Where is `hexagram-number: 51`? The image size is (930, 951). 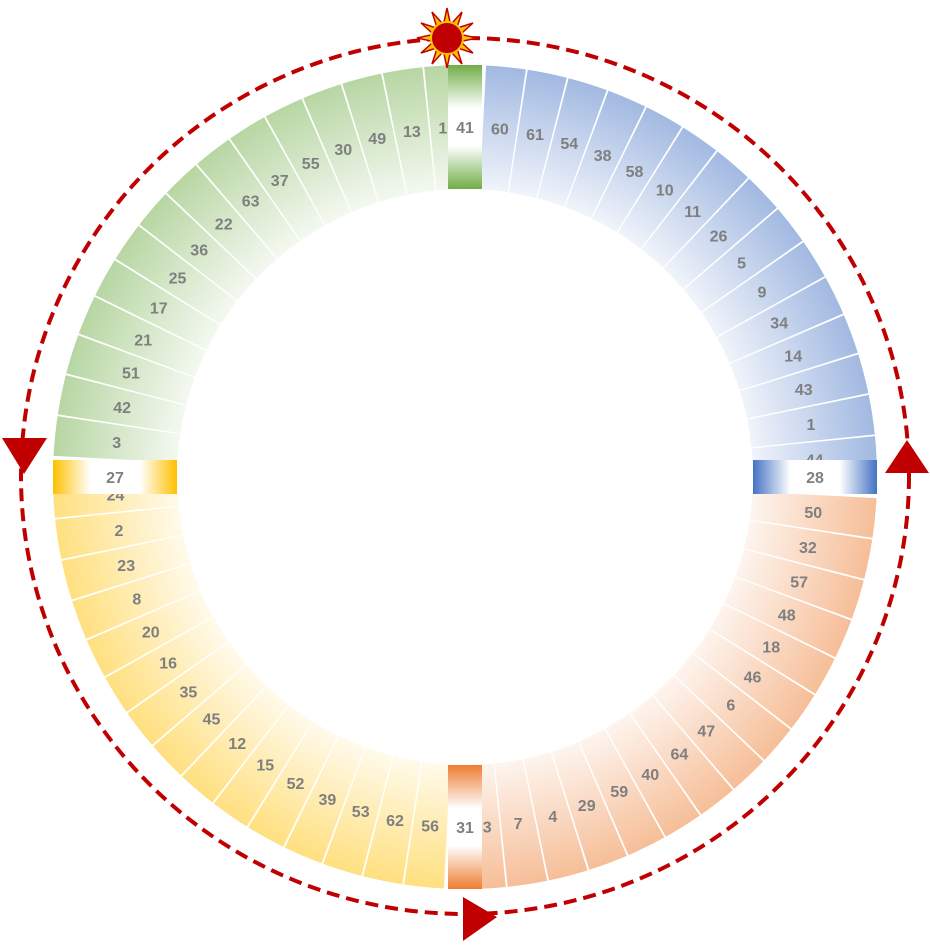 hexagram-number: 51 is located at coordinates (131, 374).